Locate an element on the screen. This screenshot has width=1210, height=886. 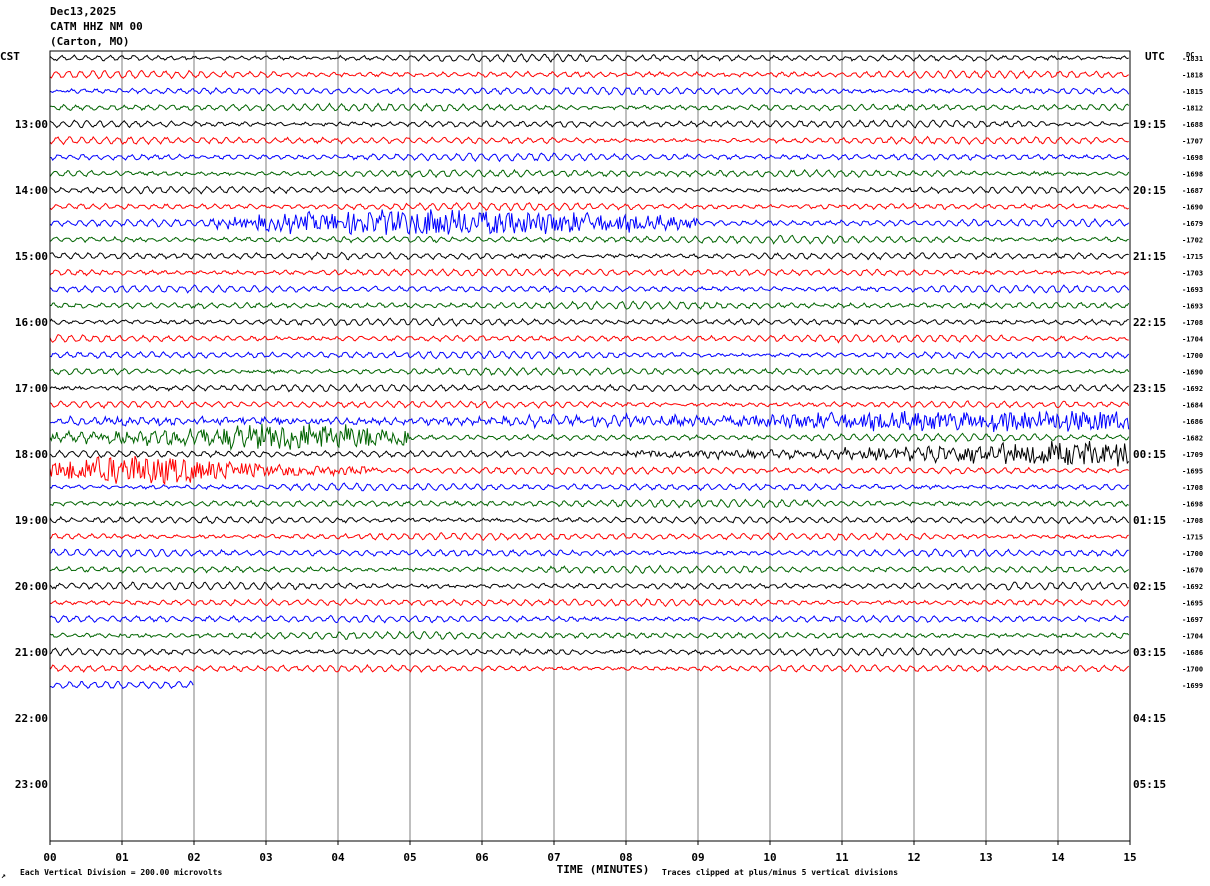
utc-hour-label: 20:15 is located at coordinates (1149, 190).